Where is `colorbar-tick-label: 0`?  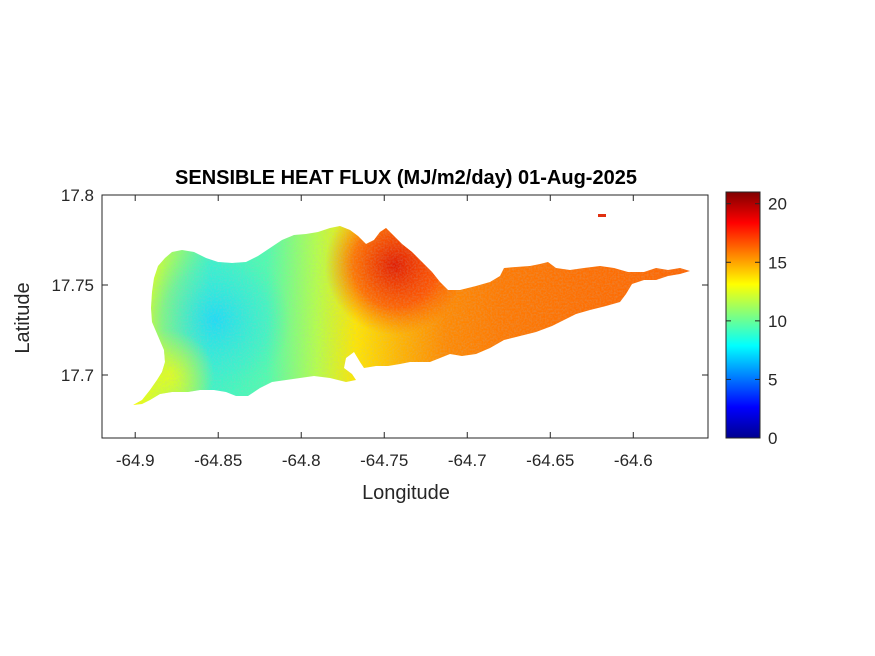 colorbar-tick-label: 0 is located at coordinates (772, 438).